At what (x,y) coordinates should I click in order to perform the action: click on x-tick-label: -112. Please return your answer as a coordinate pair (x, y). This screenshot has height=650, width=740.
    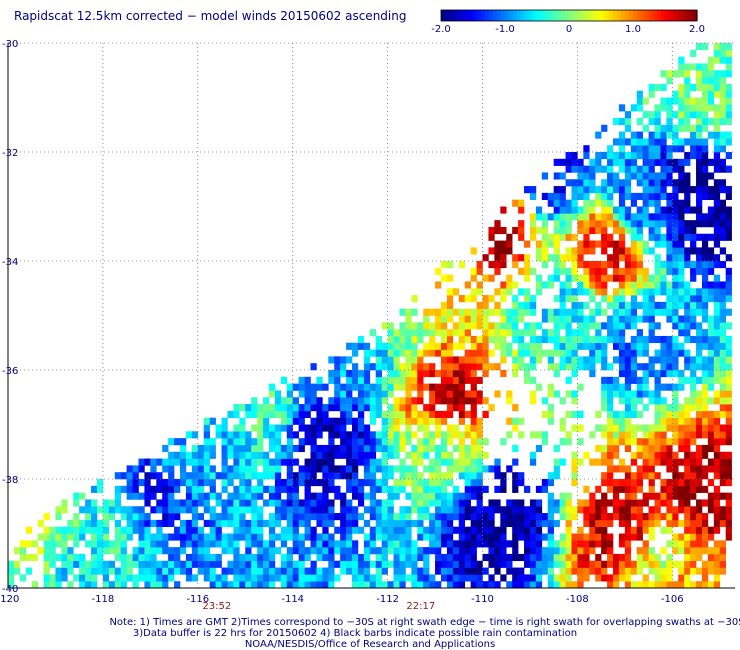
    Looking at the image, I should click on (387, 599).